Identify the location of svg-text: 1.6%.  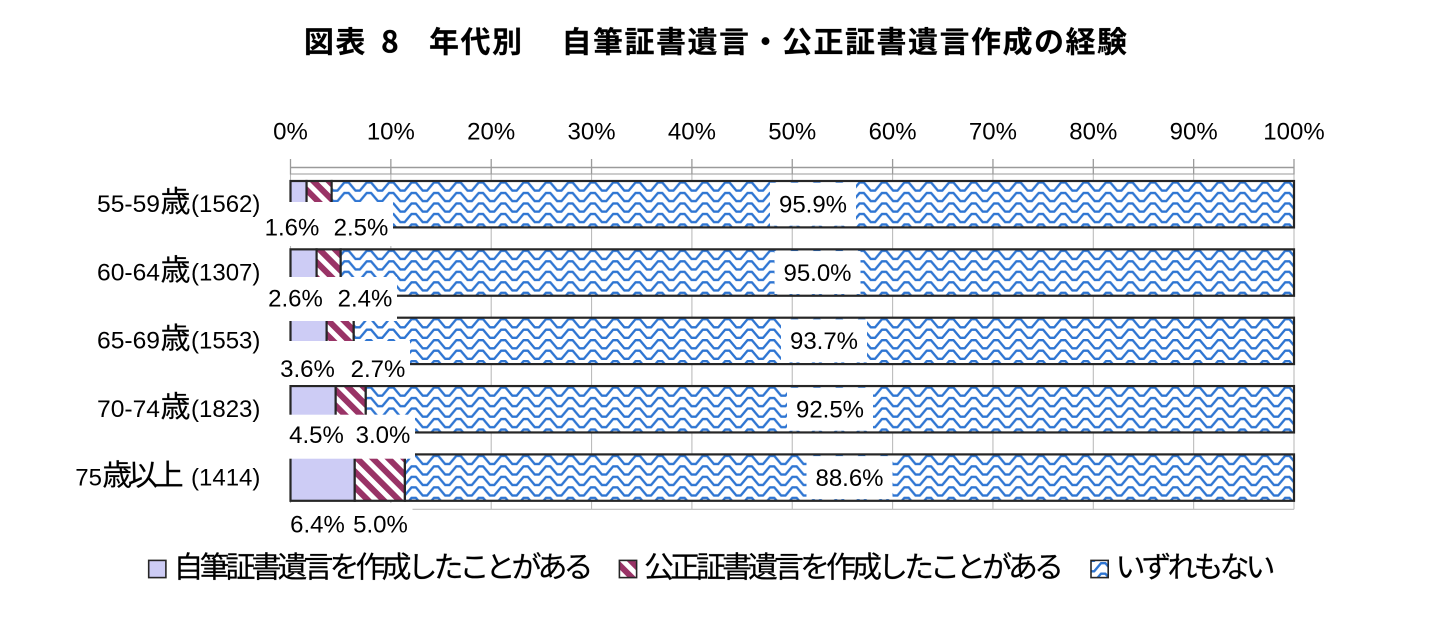
(292, 228).